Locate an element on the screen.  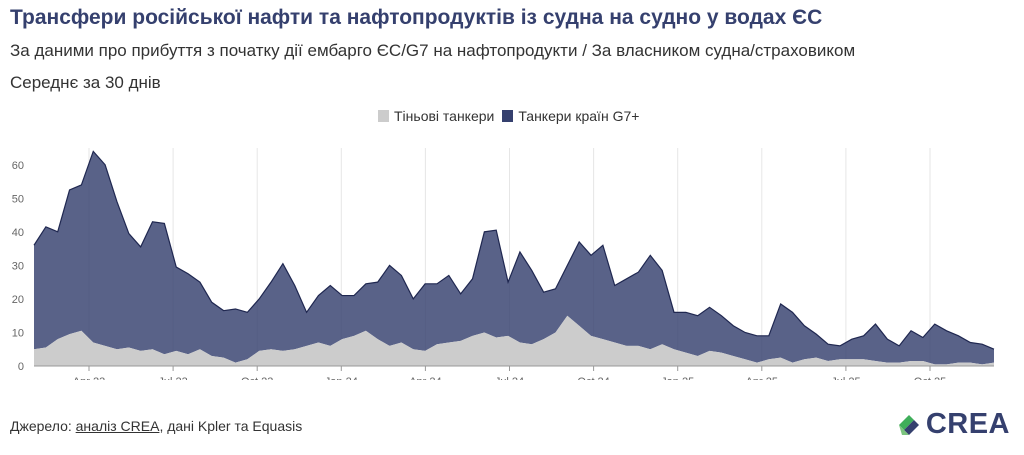
crea-logo-icon is located at coordinates (908, 424).